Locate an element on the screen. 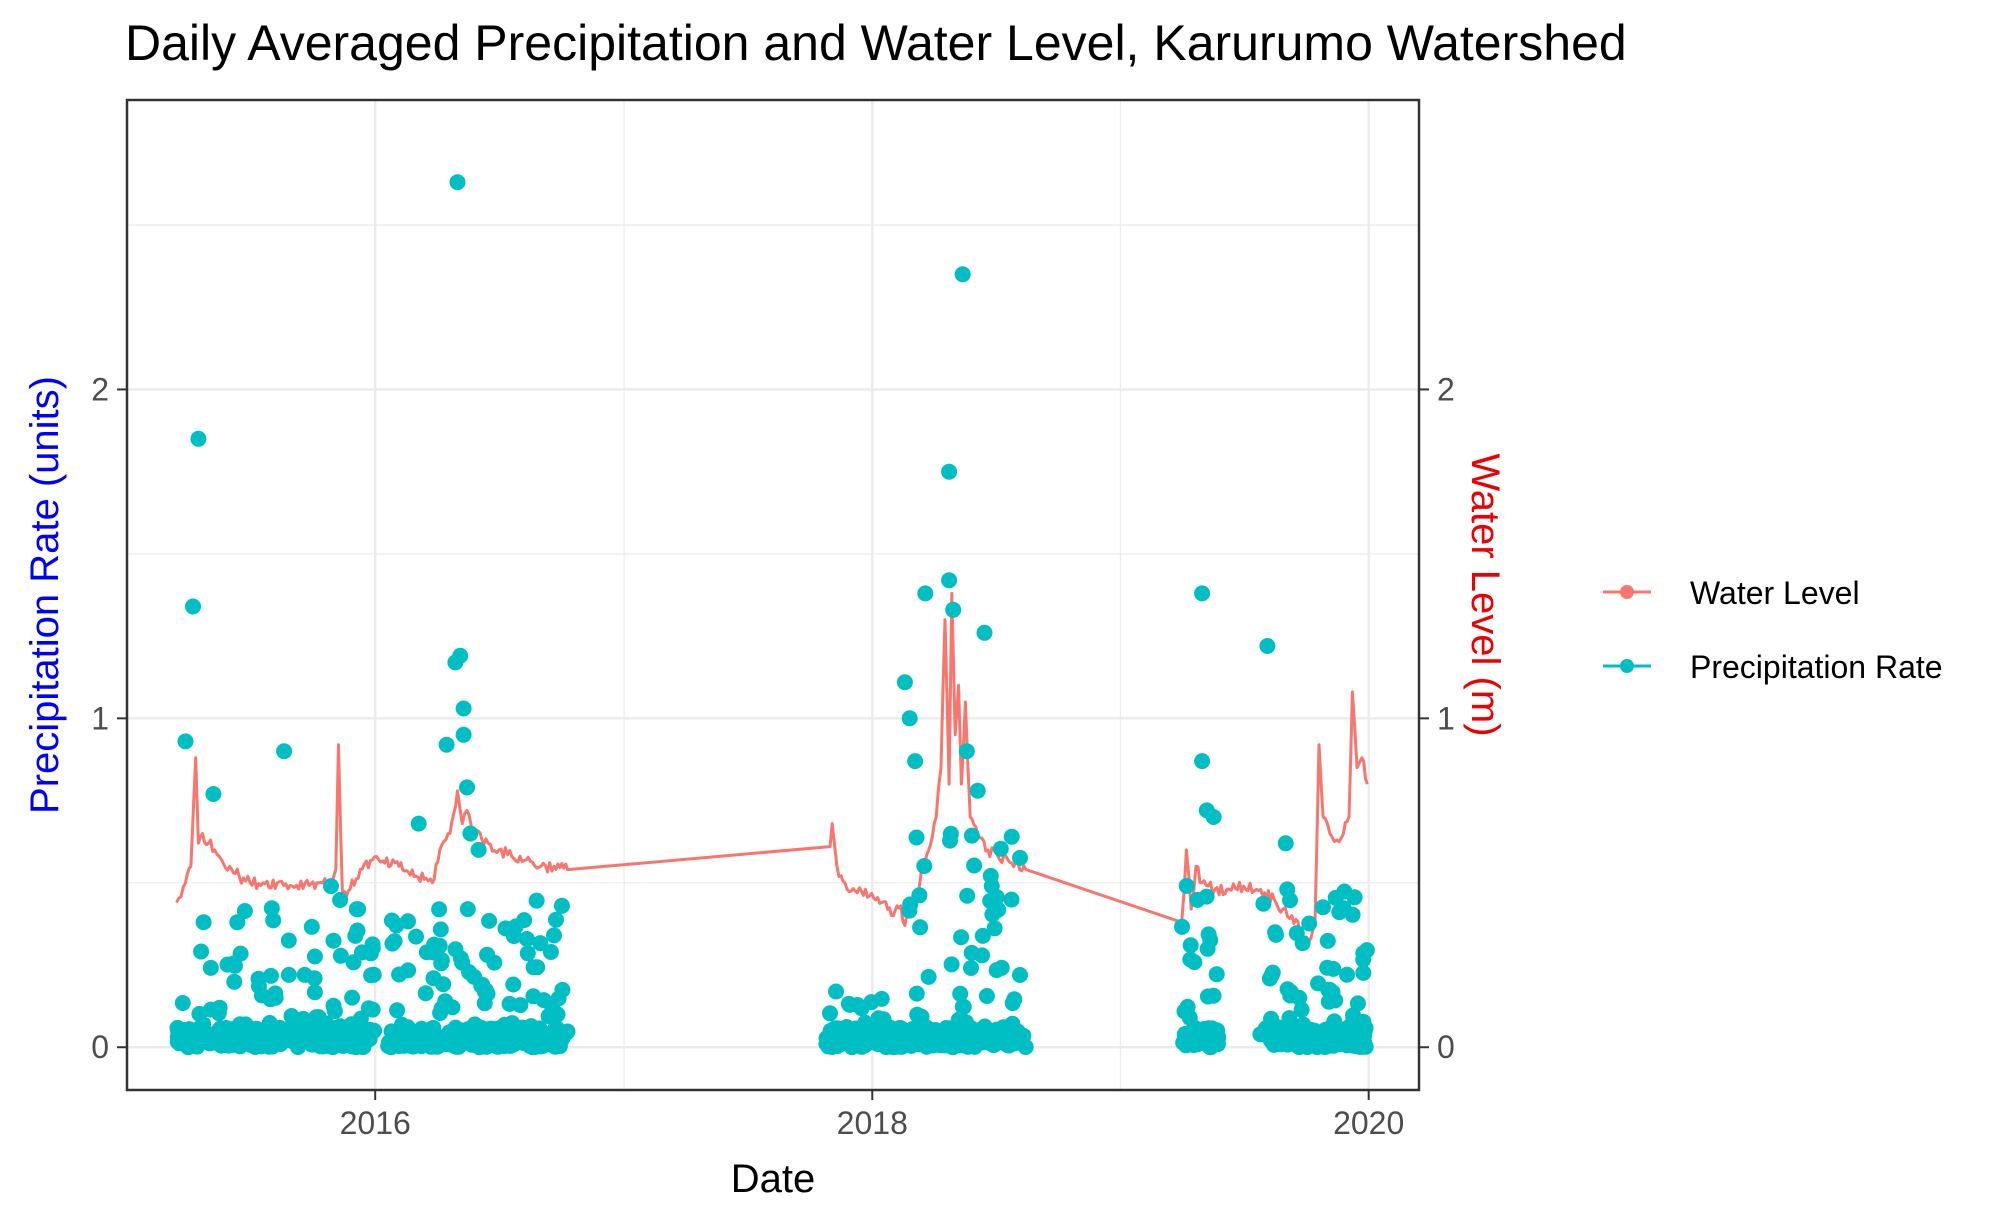 The image size is (2003, 1209). y2-axis-title: Water Level (m) is located at coordinates (1485, 594).